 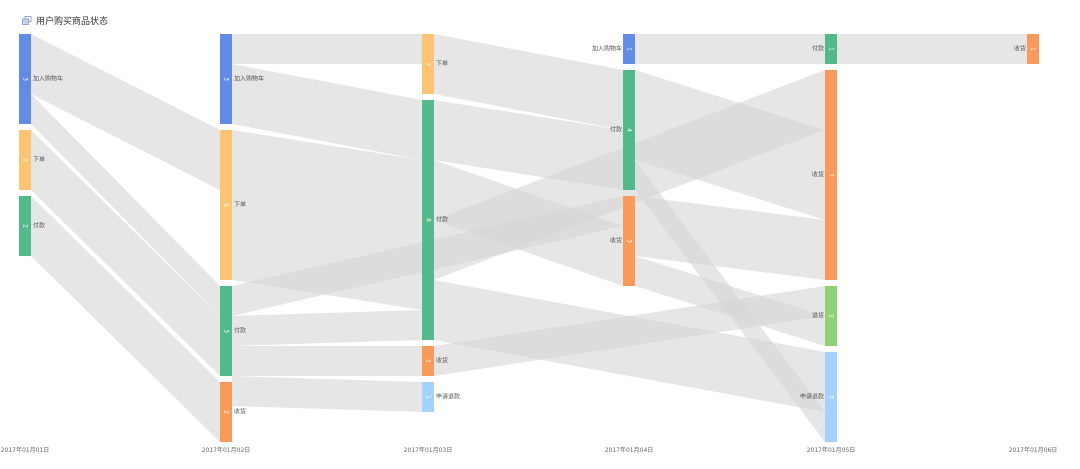 What do you see at coordinates (226, 450) in the screenshot?
I see `column-date-label: 2017年01月02日` at bounding box center [226, 450].